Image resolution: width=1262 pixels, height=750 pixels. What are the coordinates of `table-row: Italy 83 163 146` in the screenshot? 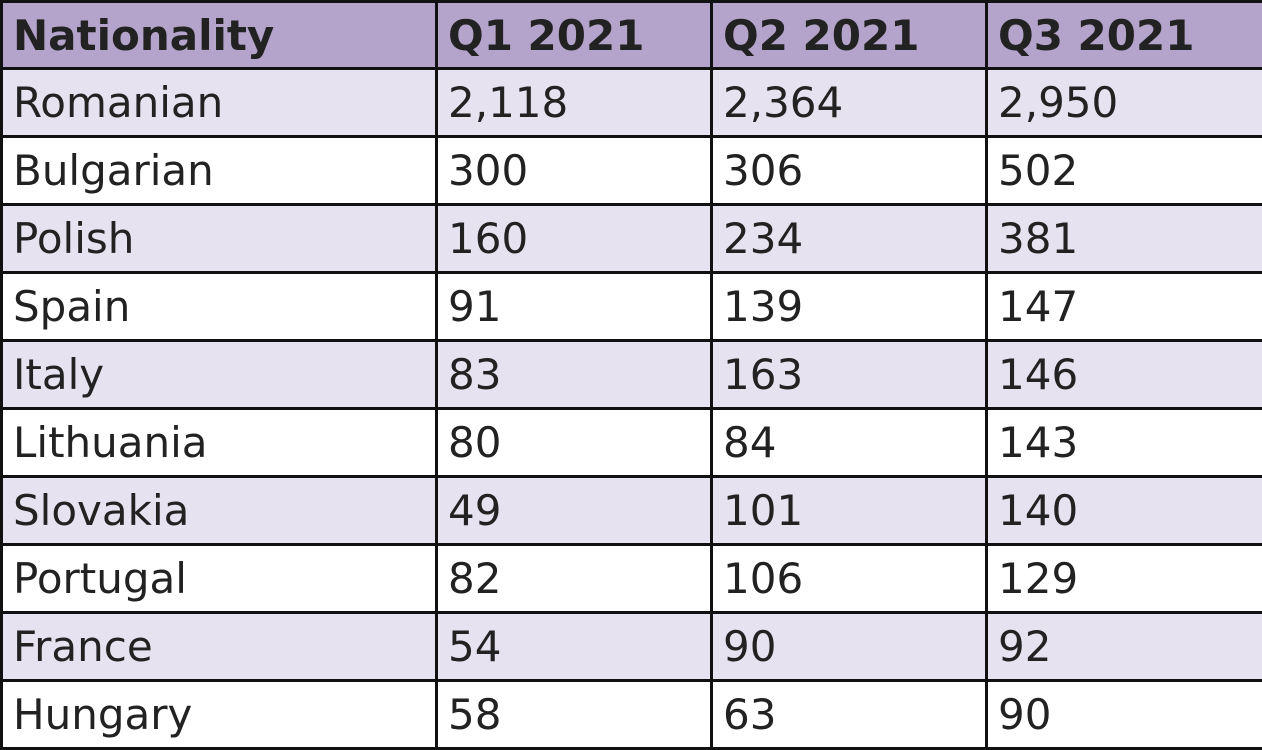 It's located at (631, 374).